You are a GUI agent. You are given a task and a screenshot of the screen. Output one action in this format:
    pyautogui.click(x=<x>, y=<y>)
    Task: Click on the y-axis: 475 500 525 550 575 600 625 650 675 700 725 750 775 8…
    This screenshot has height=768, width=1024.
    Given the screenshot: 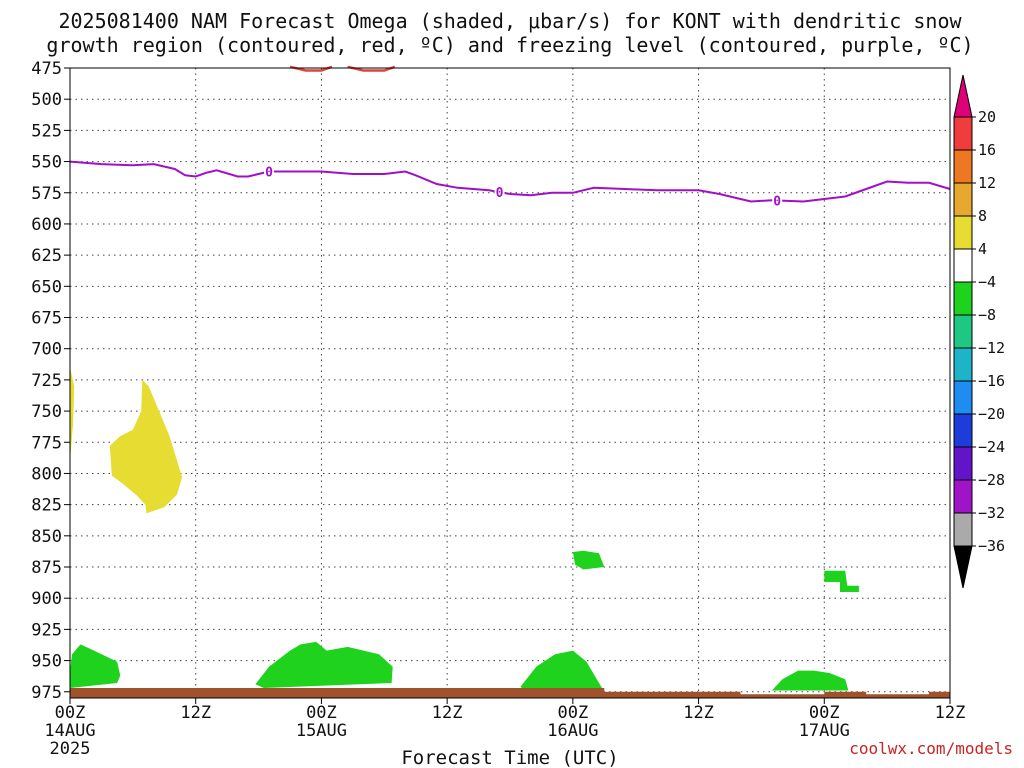 What is the action you would take?
    pyautogui.click(x=50, y=381)
    